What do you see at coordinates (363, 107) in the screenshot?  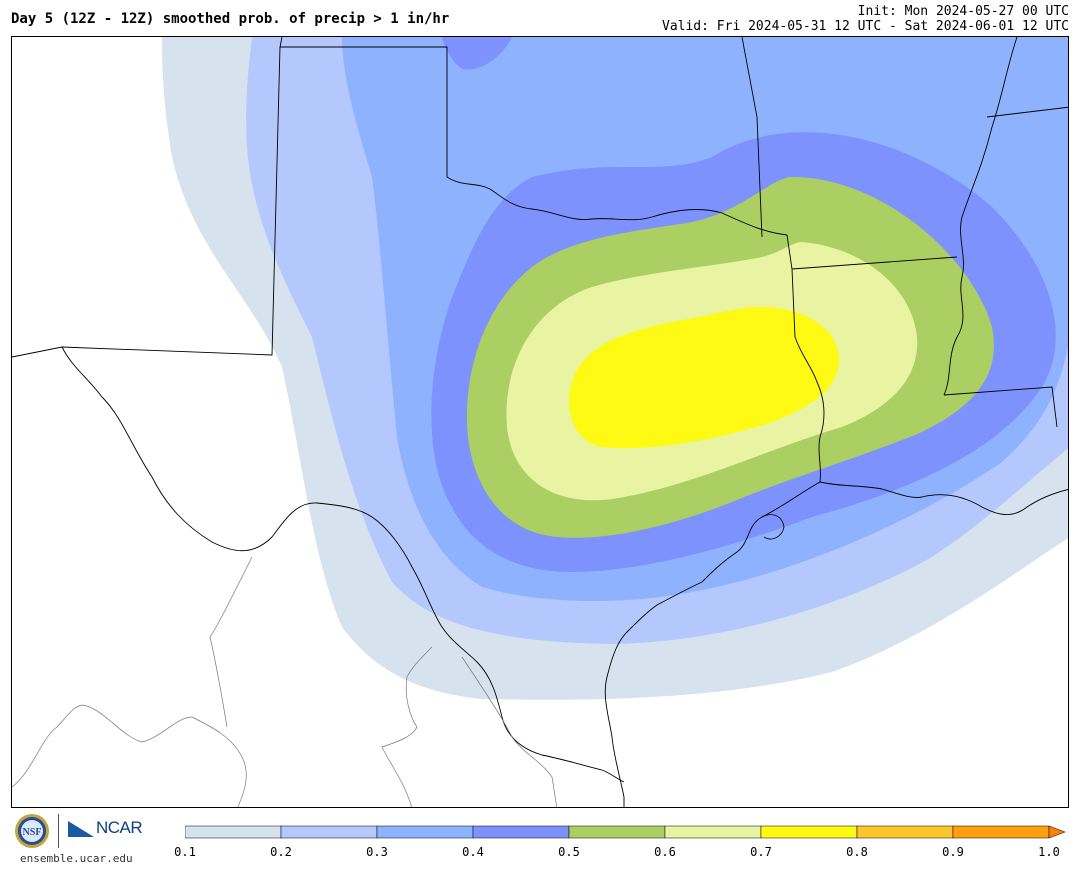 I see `texas-panhandle-border` at bounding box center [363, 107].